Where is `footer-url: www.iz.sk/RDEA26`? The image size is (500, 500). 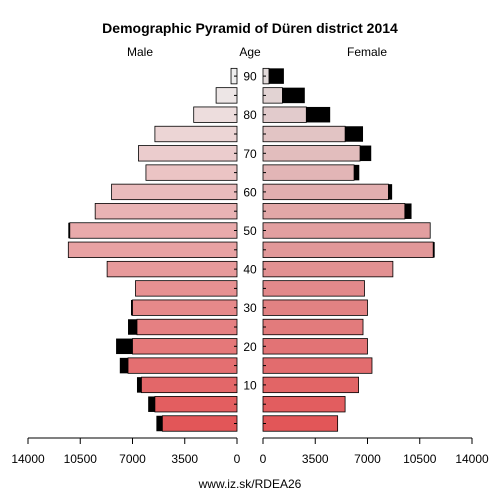
footer-url: www.iz.sk/RDEA26 is located at coordinates (250, 484).